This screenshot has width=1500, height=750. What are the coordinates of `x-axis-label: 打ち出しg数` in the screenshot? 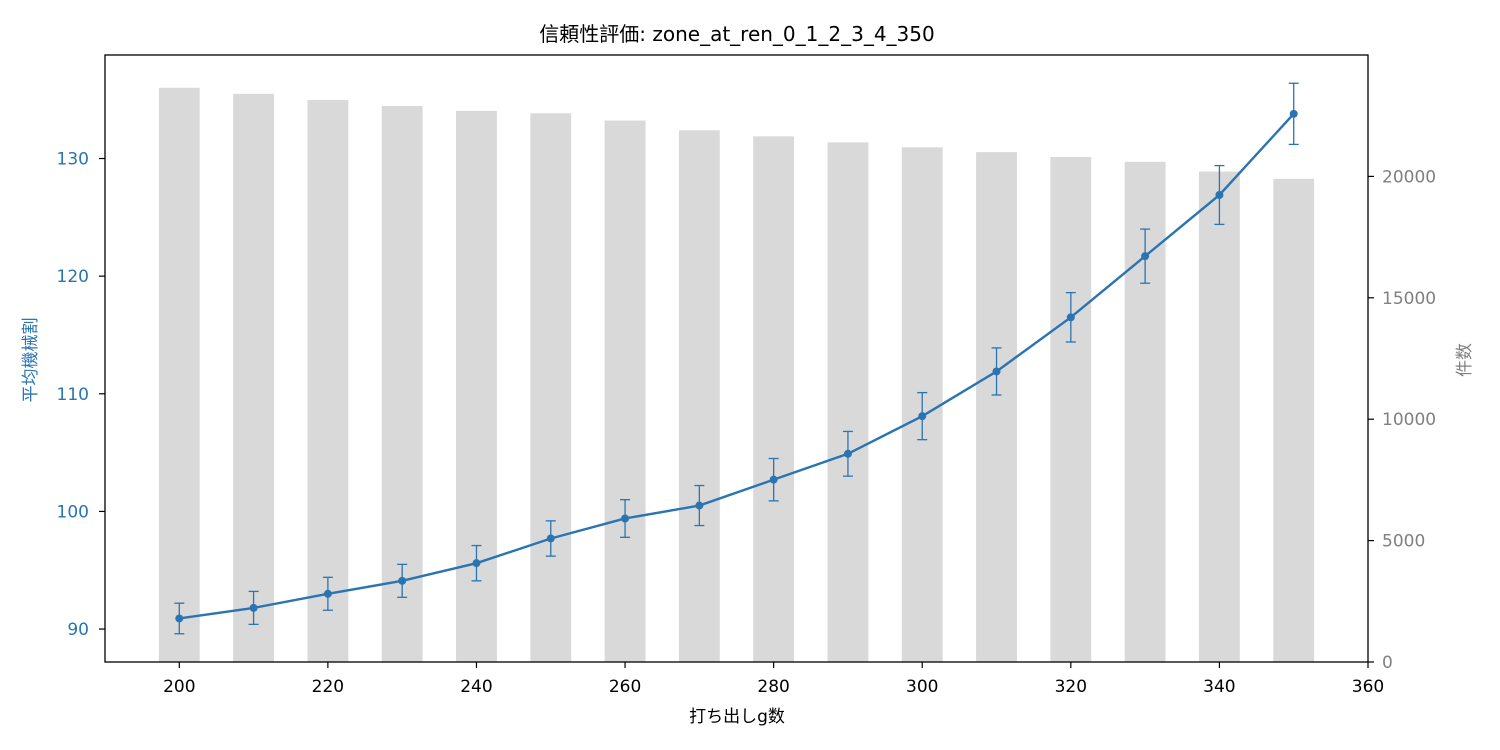 It's located at (737, 717).